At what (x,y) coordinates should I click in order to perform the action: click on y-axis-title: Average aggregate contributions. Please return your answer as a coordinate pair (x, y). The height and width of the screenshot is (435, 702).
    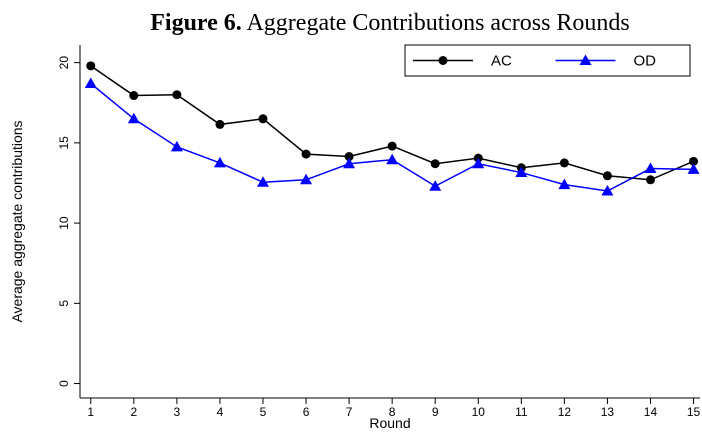
    Looking at the image, I should click on (17, 221).